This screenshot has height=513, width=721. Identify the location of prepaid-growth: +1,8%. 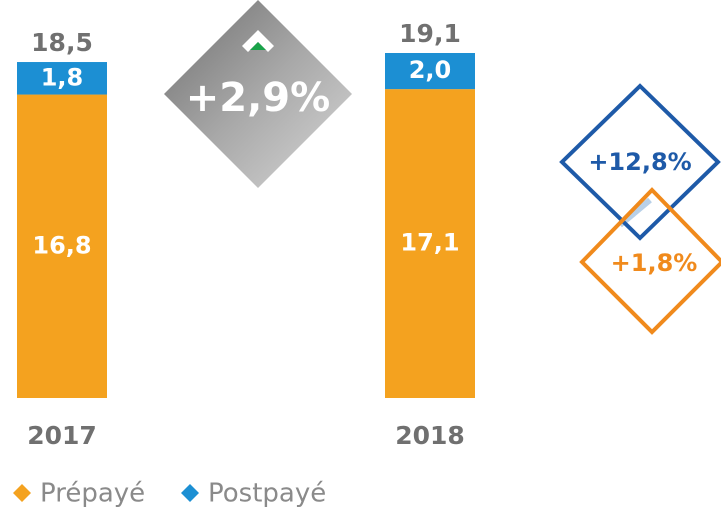
(654, 263).